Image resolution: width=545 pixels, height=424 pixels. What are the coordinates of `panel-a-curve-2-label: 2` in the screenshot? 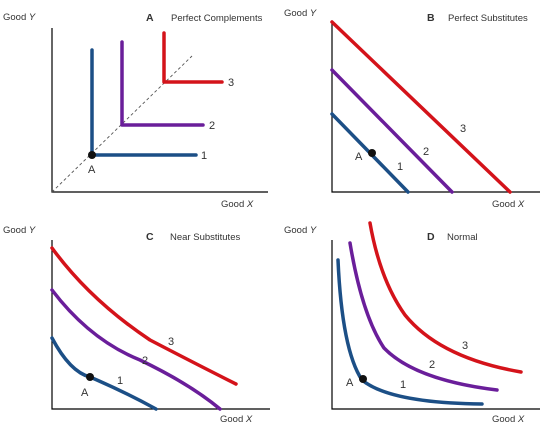 It's located at (212, 126).